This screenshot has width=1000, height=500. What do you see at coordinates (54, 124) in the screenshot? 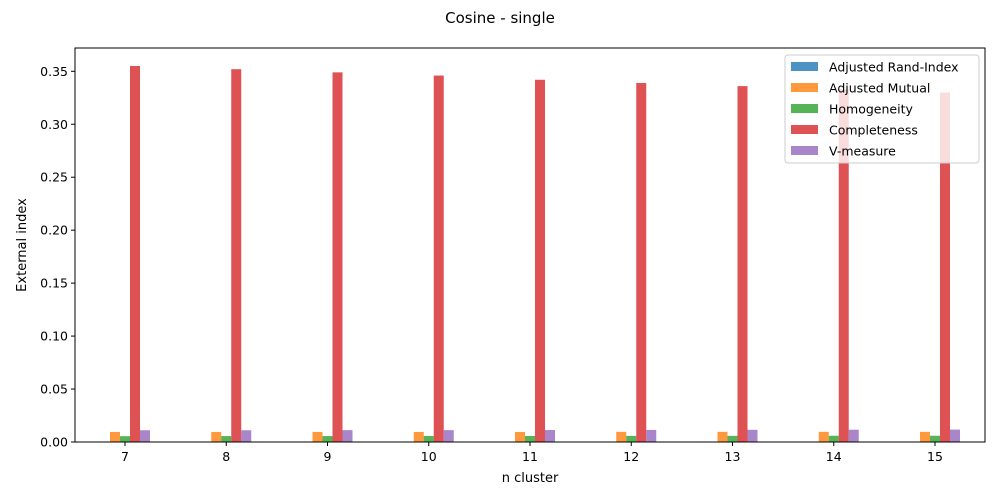
I see `y-tick-label: 0.30` at bounding box center [54, 124].